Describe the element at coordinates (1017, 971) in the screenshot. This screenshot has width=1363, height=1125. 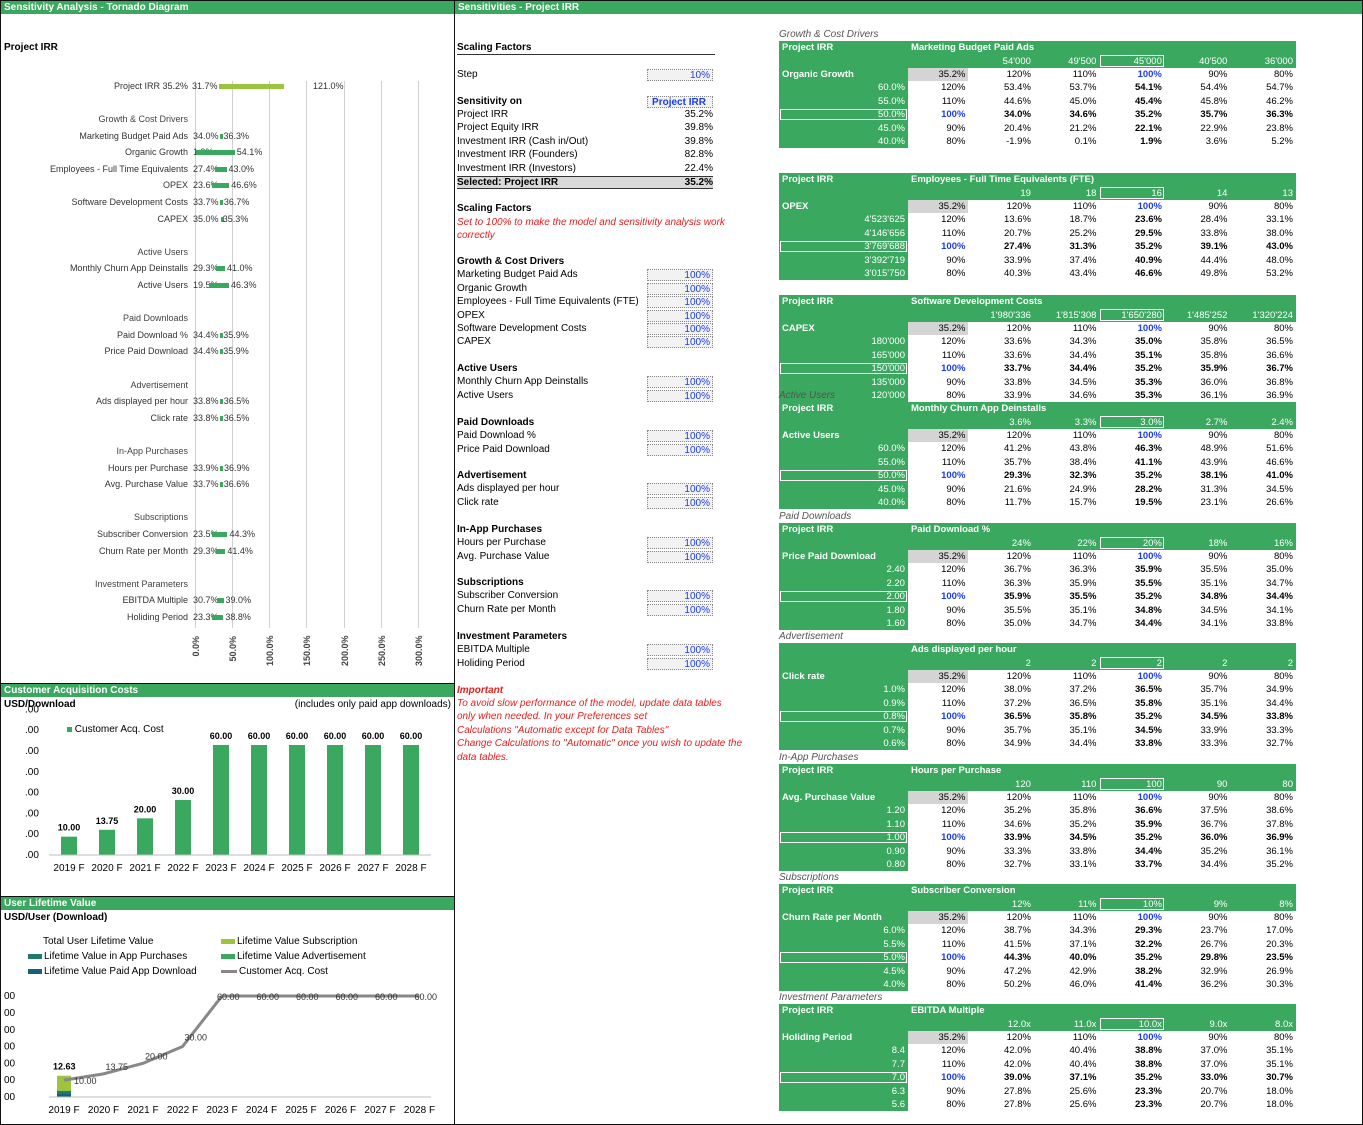
I see `table-cell: 47.2%` at that location.